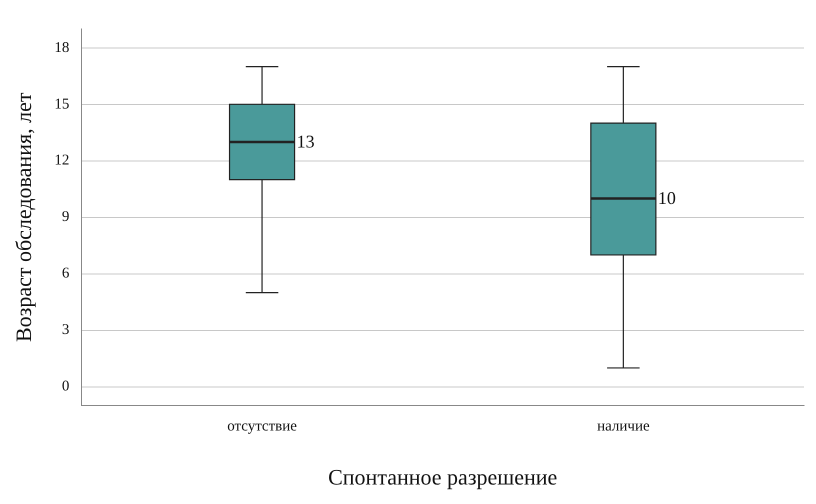 The image size is (816, 504). I want to click on y-axis-title: Возраст обследования, лет, so click(23, 217).